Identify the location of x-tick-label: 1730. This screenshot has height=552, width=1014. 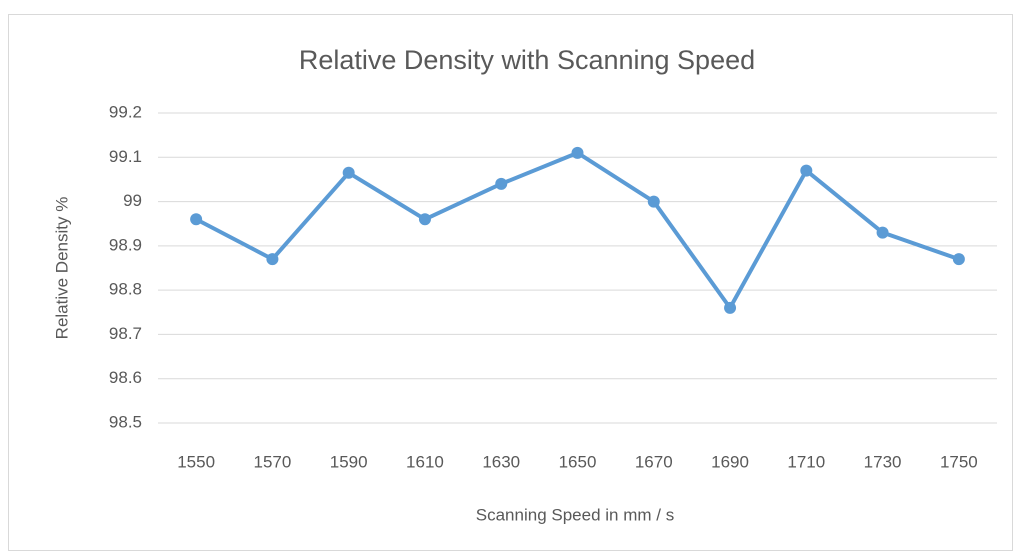
(883, 461).